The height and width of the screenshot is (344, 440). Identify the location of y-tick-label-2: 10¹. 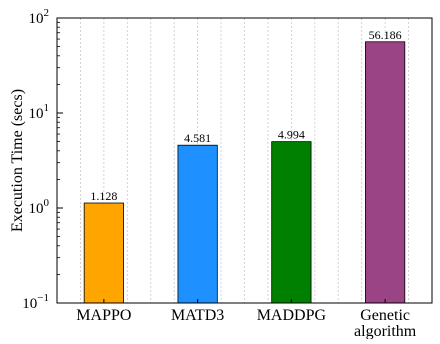
(39, 112).